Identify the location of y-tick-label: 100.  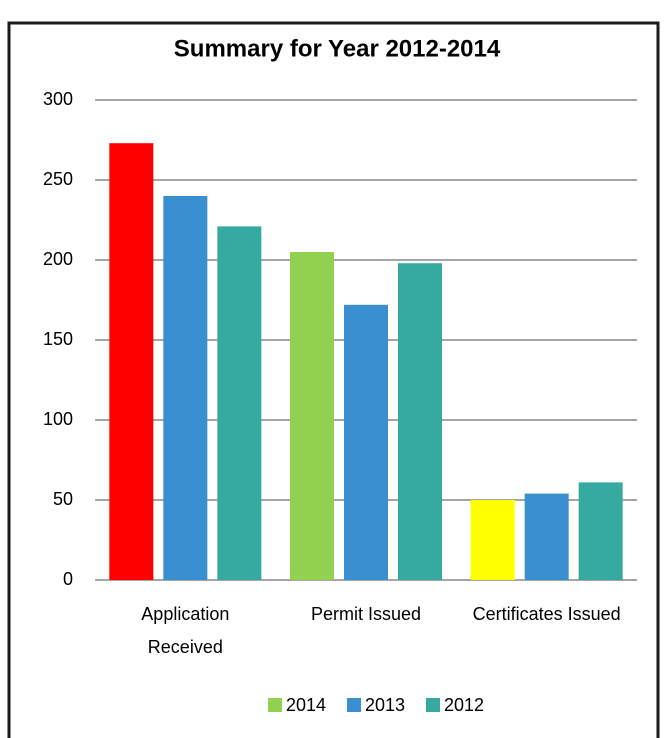
(58, 419).